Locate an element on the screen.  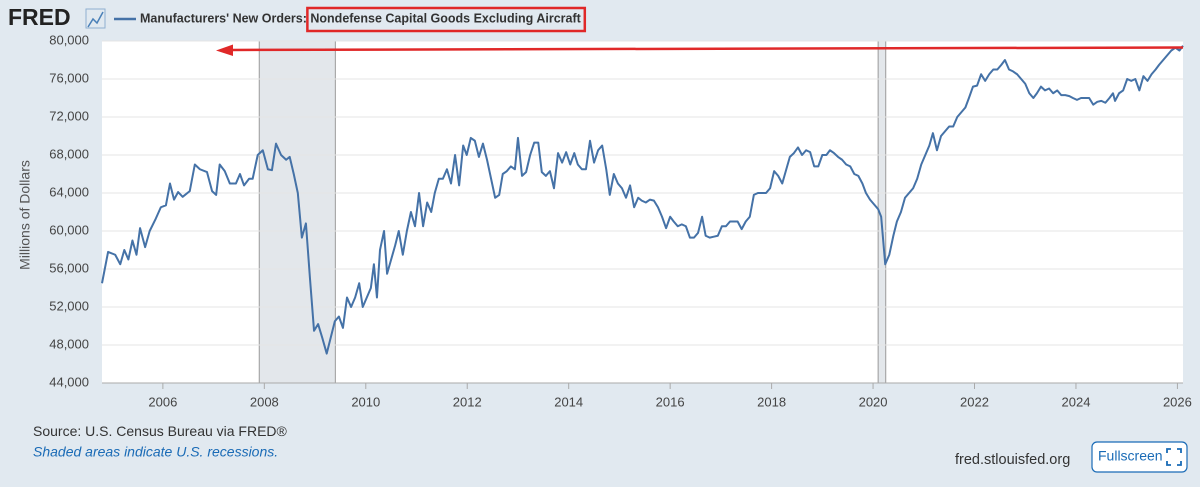
fullscreen-button is located at coordinates (1139, 457).